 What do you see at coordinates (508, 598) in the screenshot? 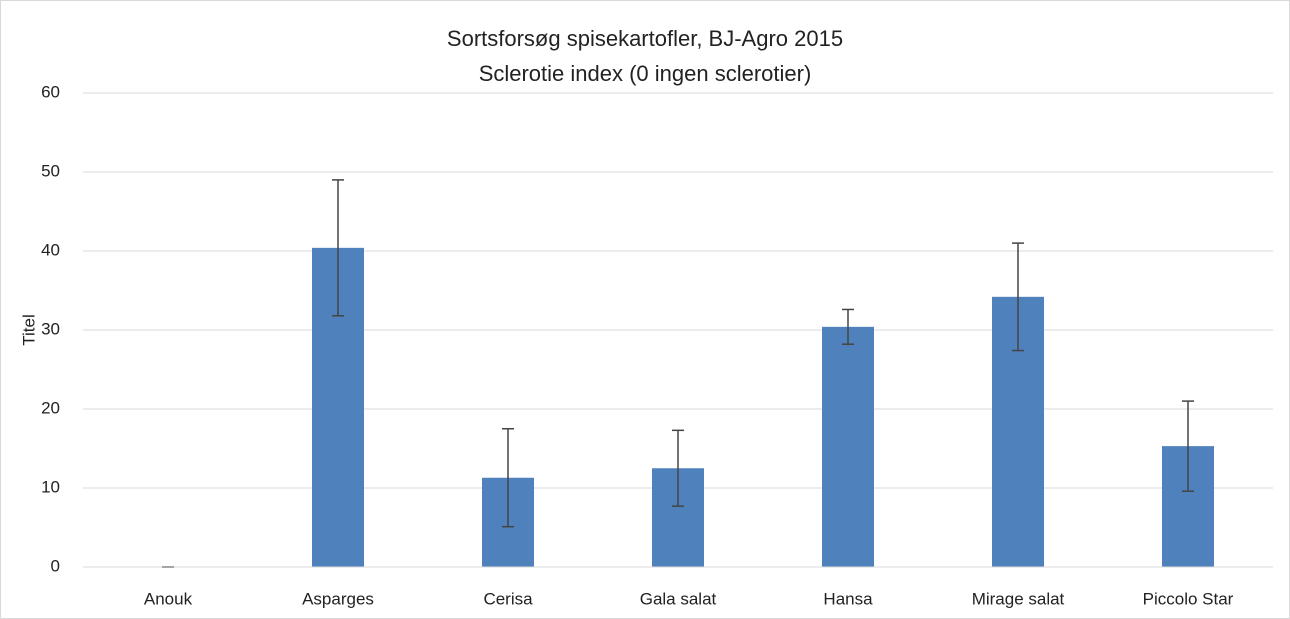
I see `x-tick-label: Cerisa` at bounding box center [508, 598].